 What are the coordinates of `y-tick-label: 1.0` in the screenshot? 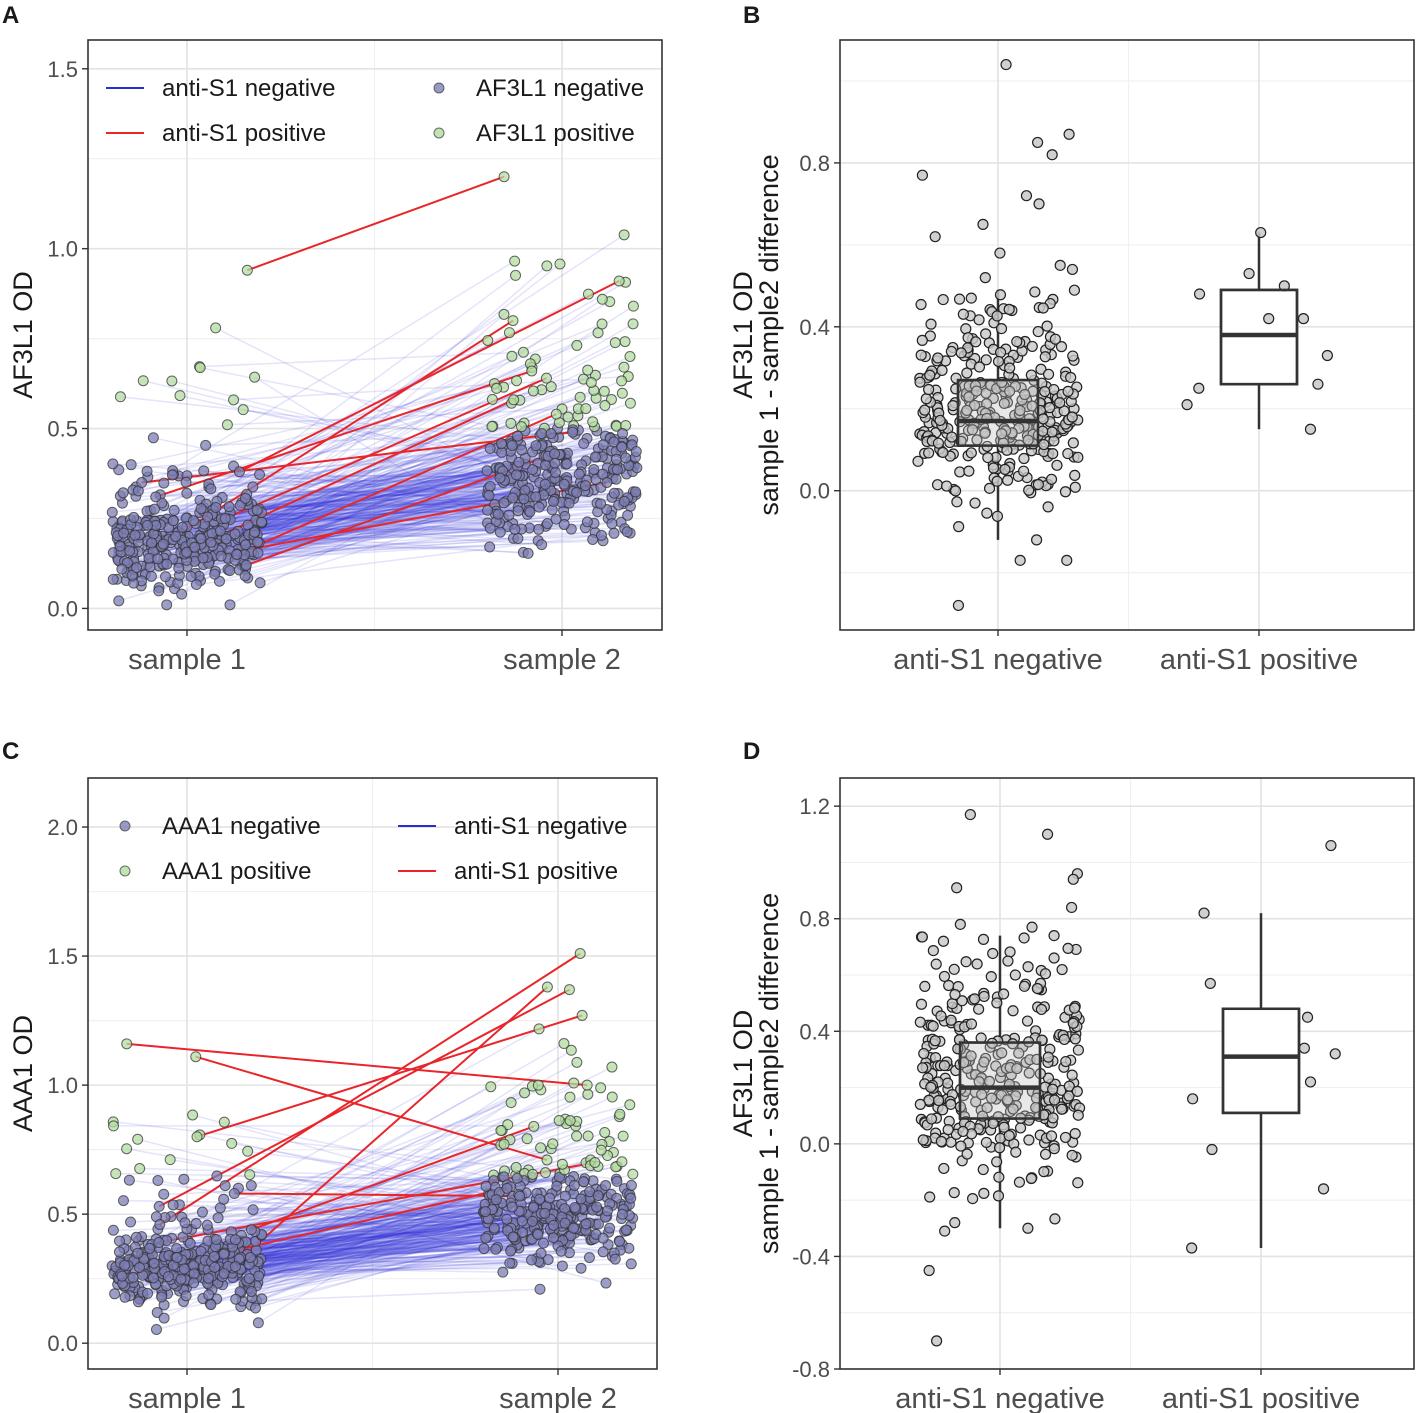 It's located at (62, 1085).